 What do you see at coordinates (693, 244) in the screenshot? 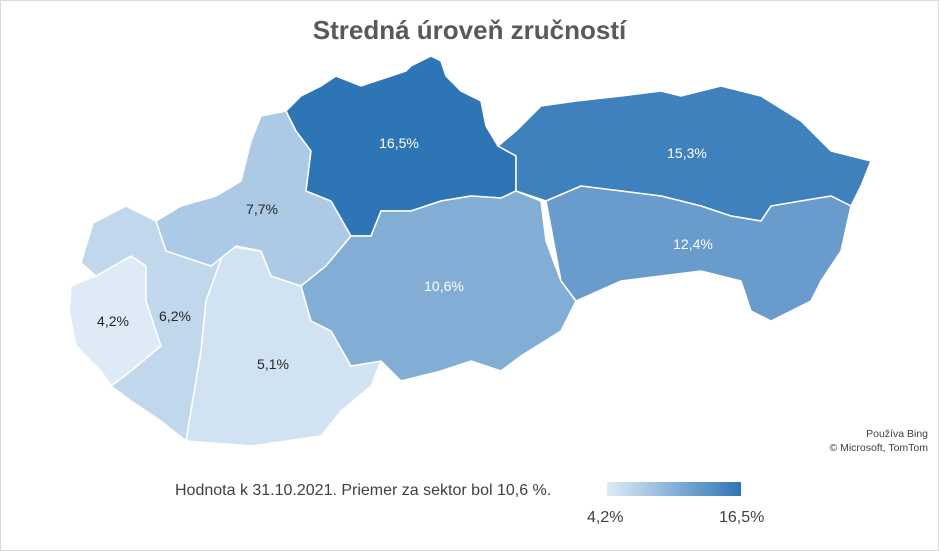
I see `region-value-label: 12,4%` at bounding box center [693, 244].